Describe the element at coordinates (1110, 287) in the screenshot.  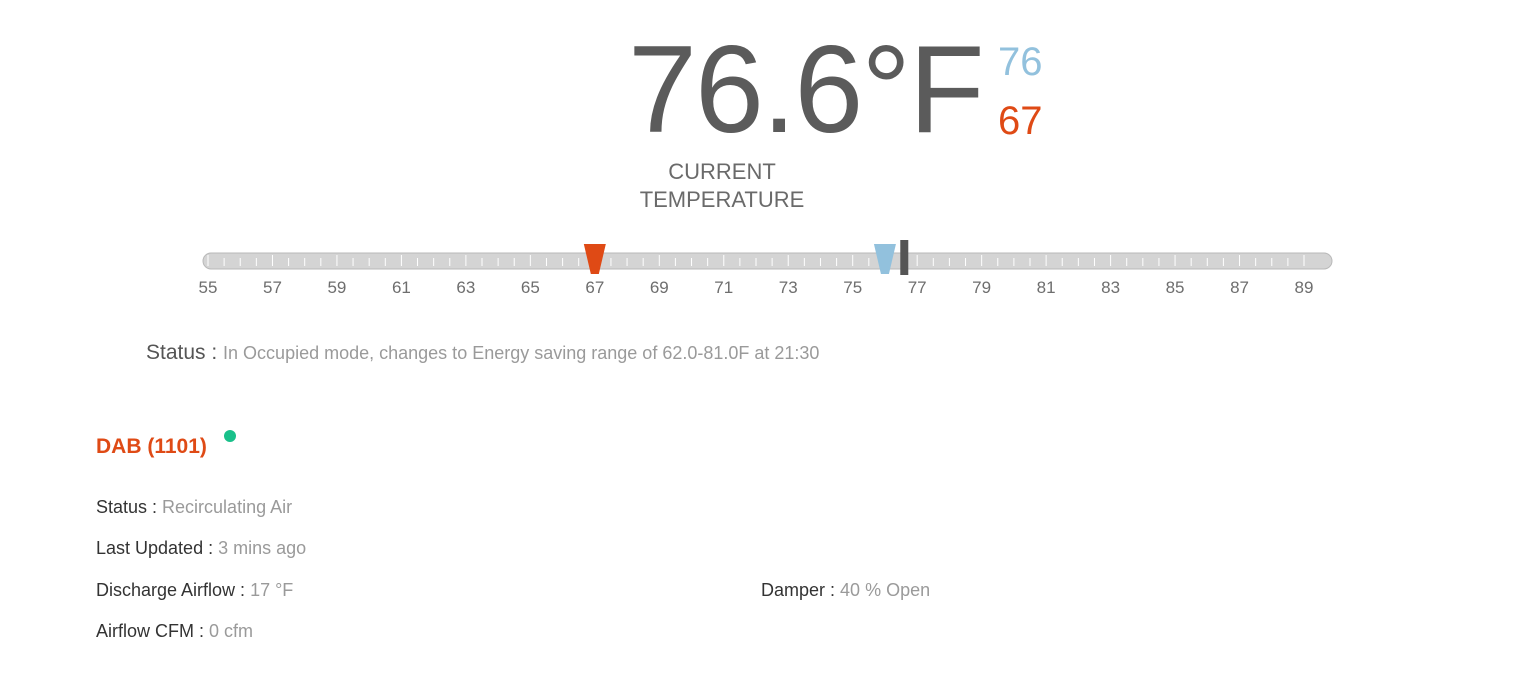
I see `tick-label: 83` at that location.